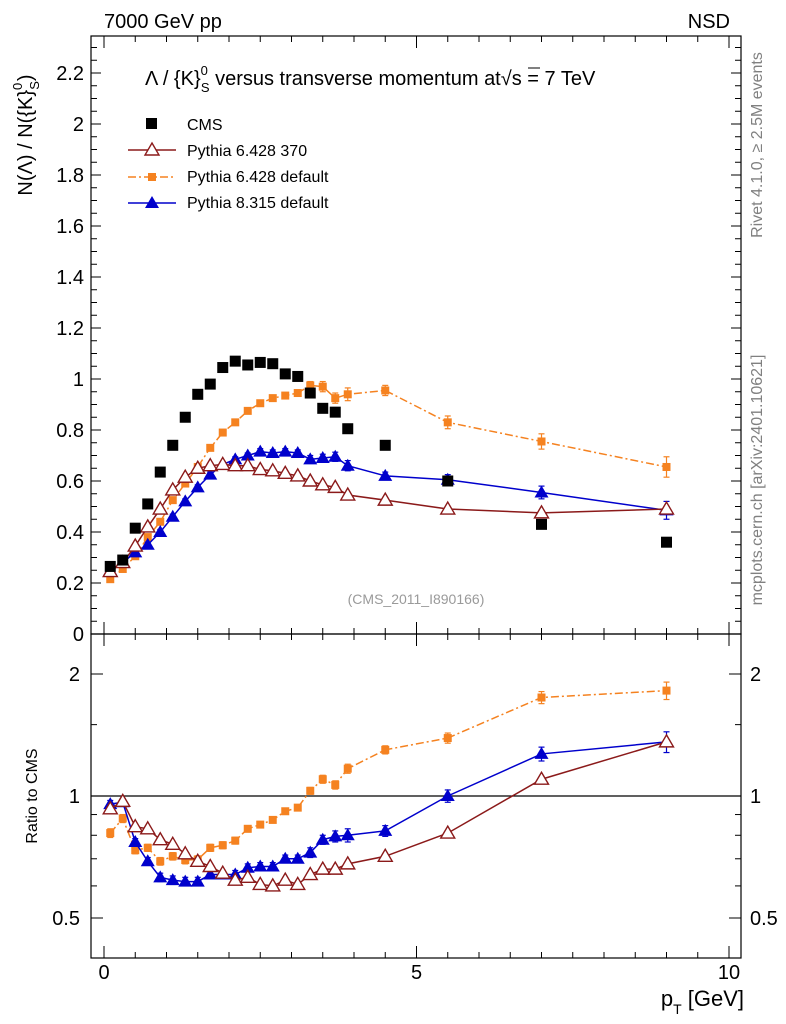  I want to click on legend-label-p8: Pythia 8.315 default, so click(258, 203).